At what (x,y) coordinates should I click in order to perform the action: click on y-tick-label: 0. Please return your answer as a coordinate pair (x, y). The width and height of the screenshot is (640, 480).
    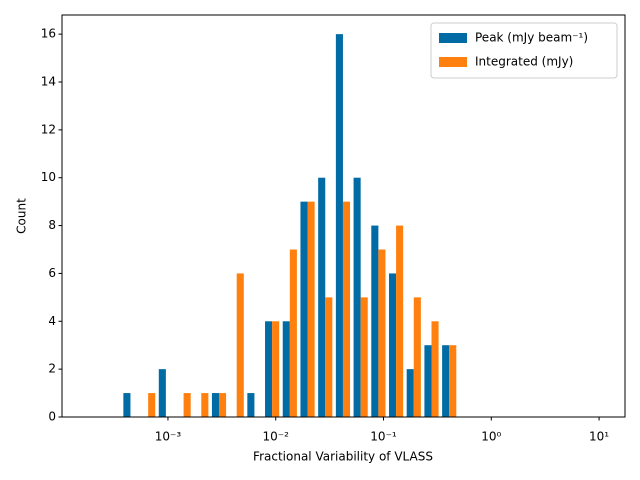
    Looking at the image, I should click on (52, 417).